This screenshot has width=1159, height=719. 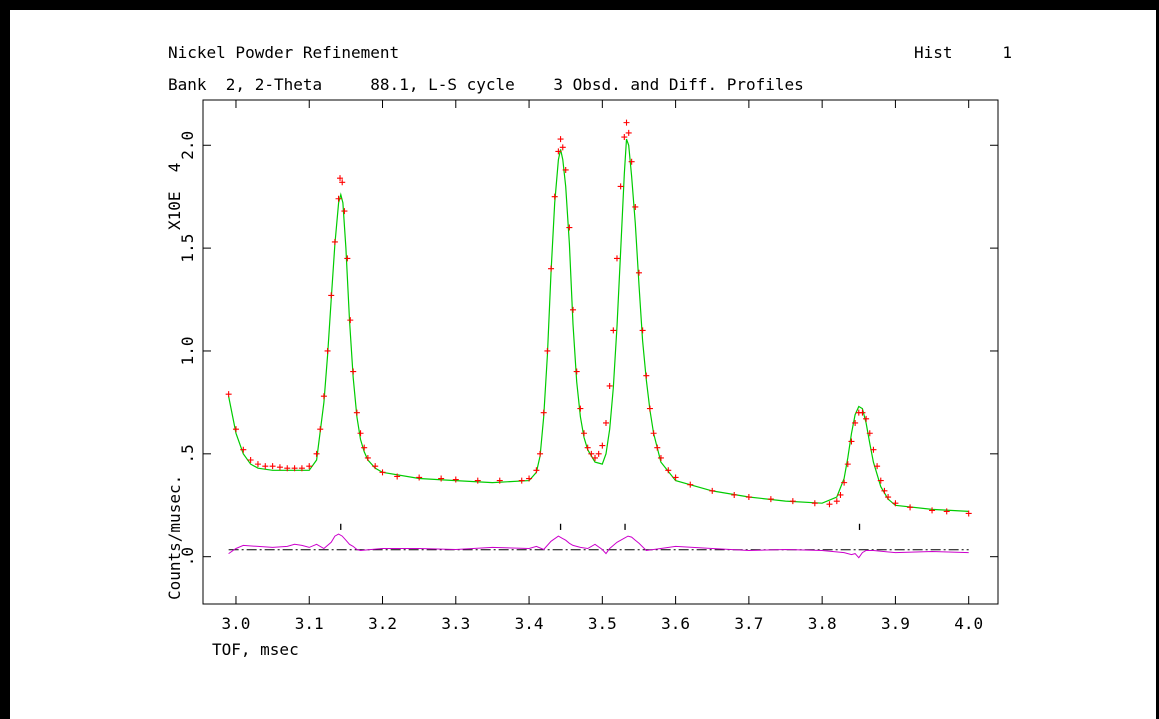 What do you see at coordinates (529, 623) in the screenshot?
I see `x-tick-label: 3.4` at bounding box center [529, 623].